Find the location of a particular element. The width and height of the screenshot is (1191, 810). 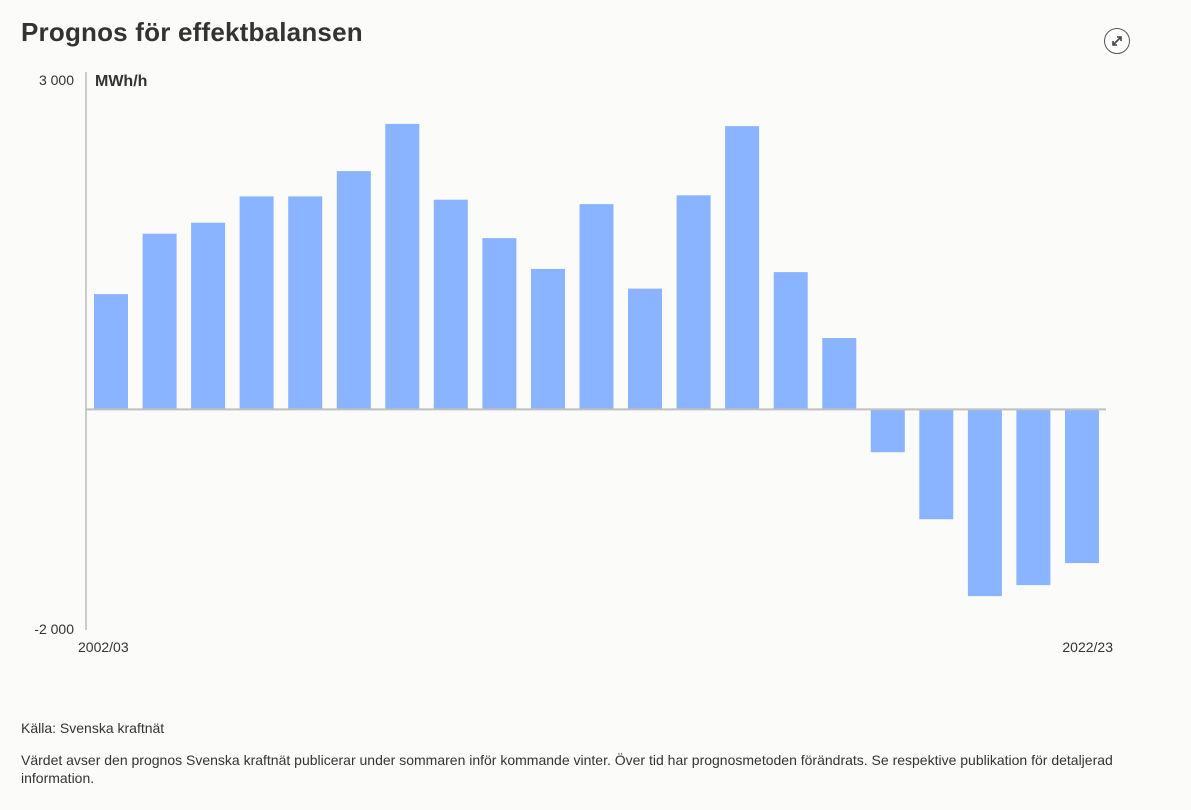

source-text: Källa: Svenska kraftnät is located at coordinates (93, 728).